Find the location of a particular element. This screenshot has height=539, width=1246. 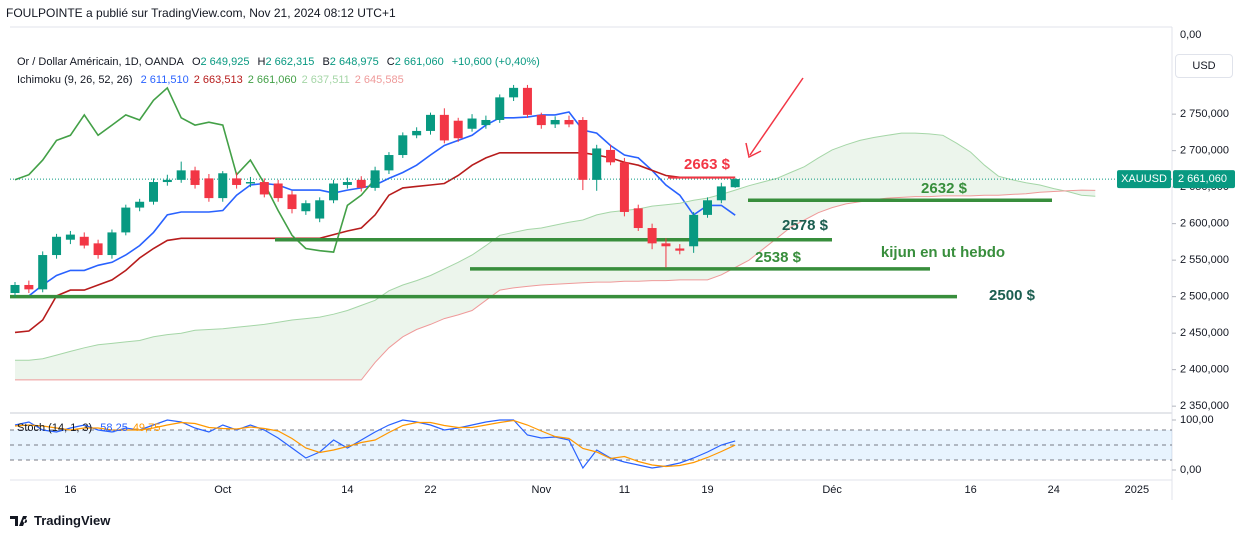

level-label: 2538 $ is located at coordinates (778, 257).